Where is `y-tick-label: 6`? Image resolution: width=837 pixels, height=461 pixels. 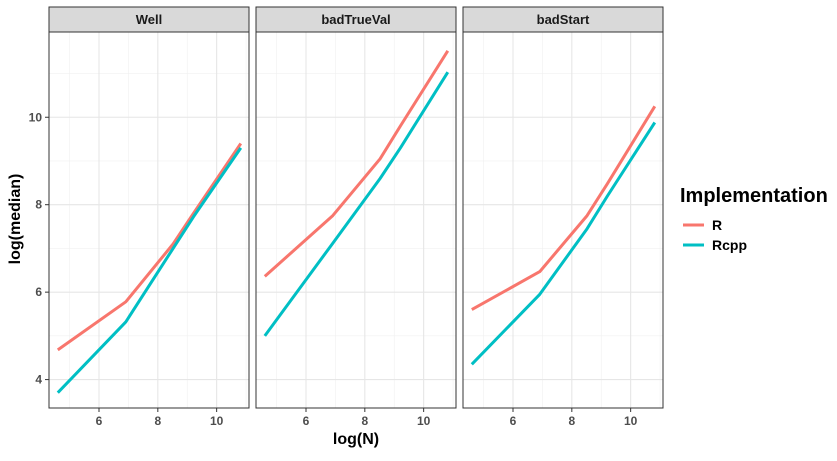 y-tick-label: 6 is located at coordinates (38, 292).